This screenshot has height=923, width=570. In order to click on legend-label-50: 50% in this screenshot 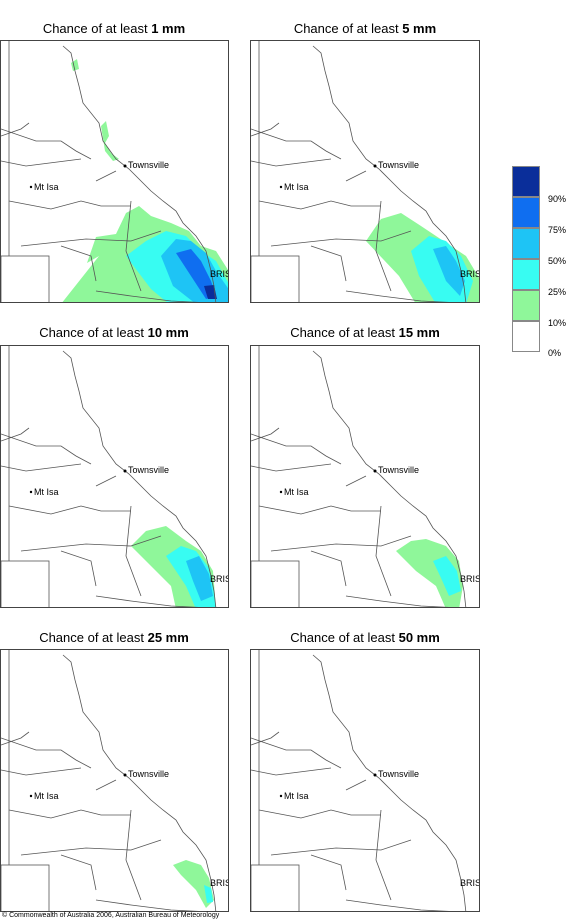, I will do `click(557, 261)`.